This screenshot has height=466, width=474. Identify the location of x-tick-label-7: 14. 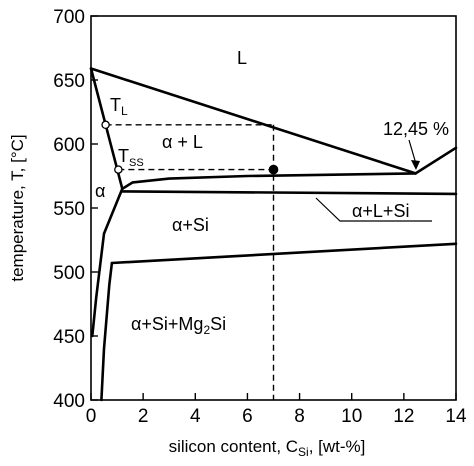
(456, 416).